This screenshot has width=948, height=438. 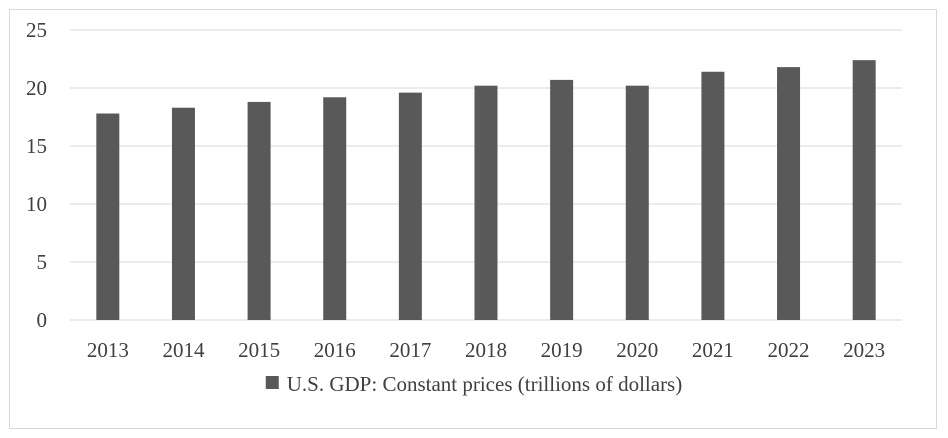 What do you see at coordinates (259, 210) in the screenshot?
I see `bar-2015` at bounding box center [259, 210].